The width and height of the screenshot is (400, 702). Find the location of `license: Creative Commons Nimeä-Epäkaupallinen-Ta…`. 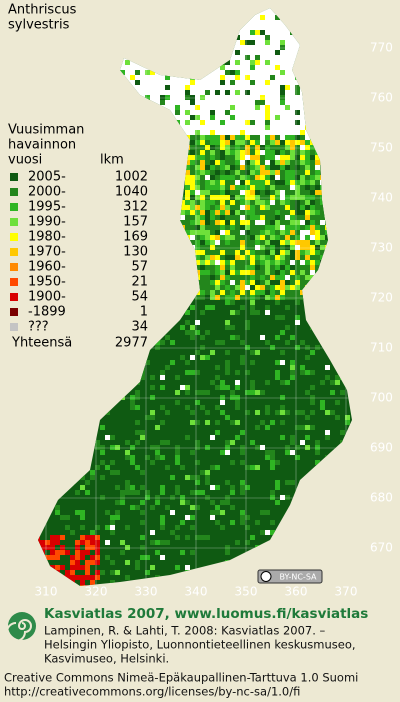

license: Creative Commons Nimeä-Epäkaupallinen-Ta… is located at coordinates (181, 678).